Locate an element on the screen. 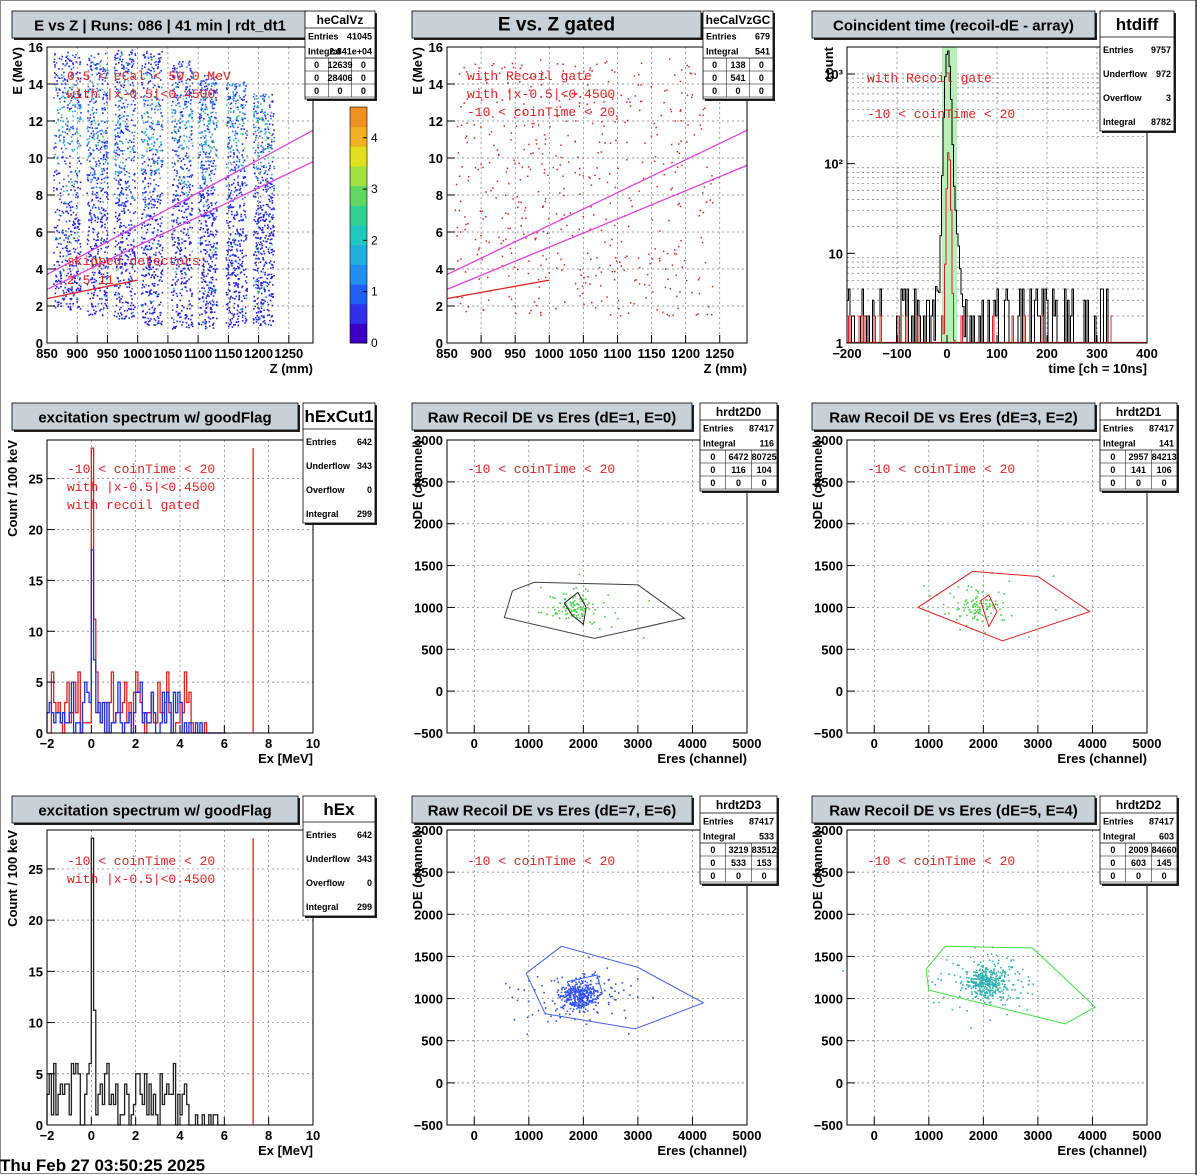 The image size is (1198, 1175). y-tick-label: 0 is located at coordinates (439, 343).